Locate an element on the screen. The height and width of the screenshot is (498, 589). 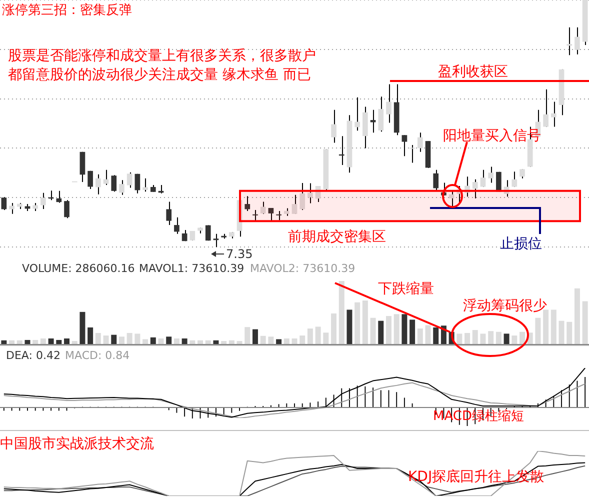
annotation: 都留意股价的波动很少关注成交量 缘木求鱼 而已 is located at coordinates (159, 75).